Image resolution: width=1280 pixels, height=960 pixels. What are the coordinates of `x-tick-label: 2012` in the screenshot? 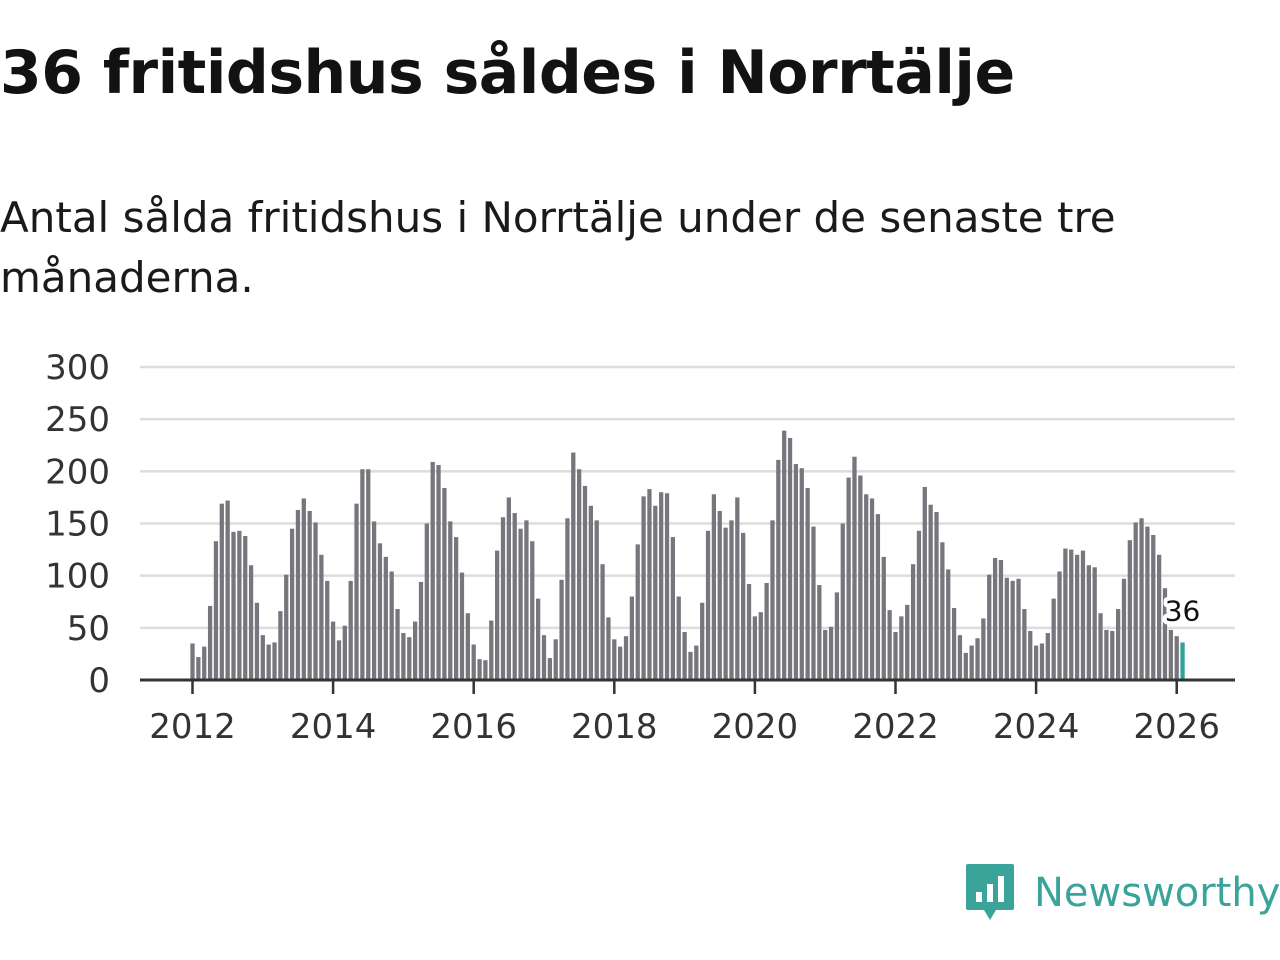 It's located at (192, 727).